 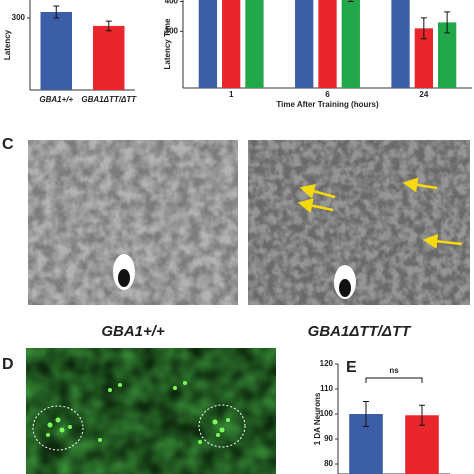 I want to click on x-tick-label: GBA1ΔTT/ΔTT, so click(x=109, y=99).